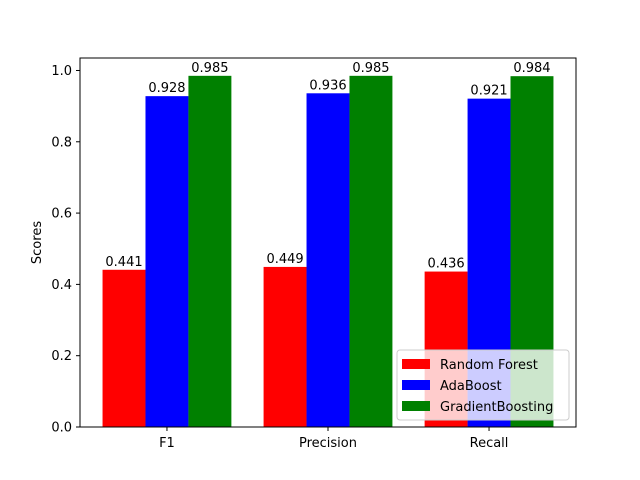 The height and width of the screenshot is (480, 640). What do you see at coordinates (328, 443) in the screenshot?
I see `x-tick-label: Precision` at bounding box center [328, 443].